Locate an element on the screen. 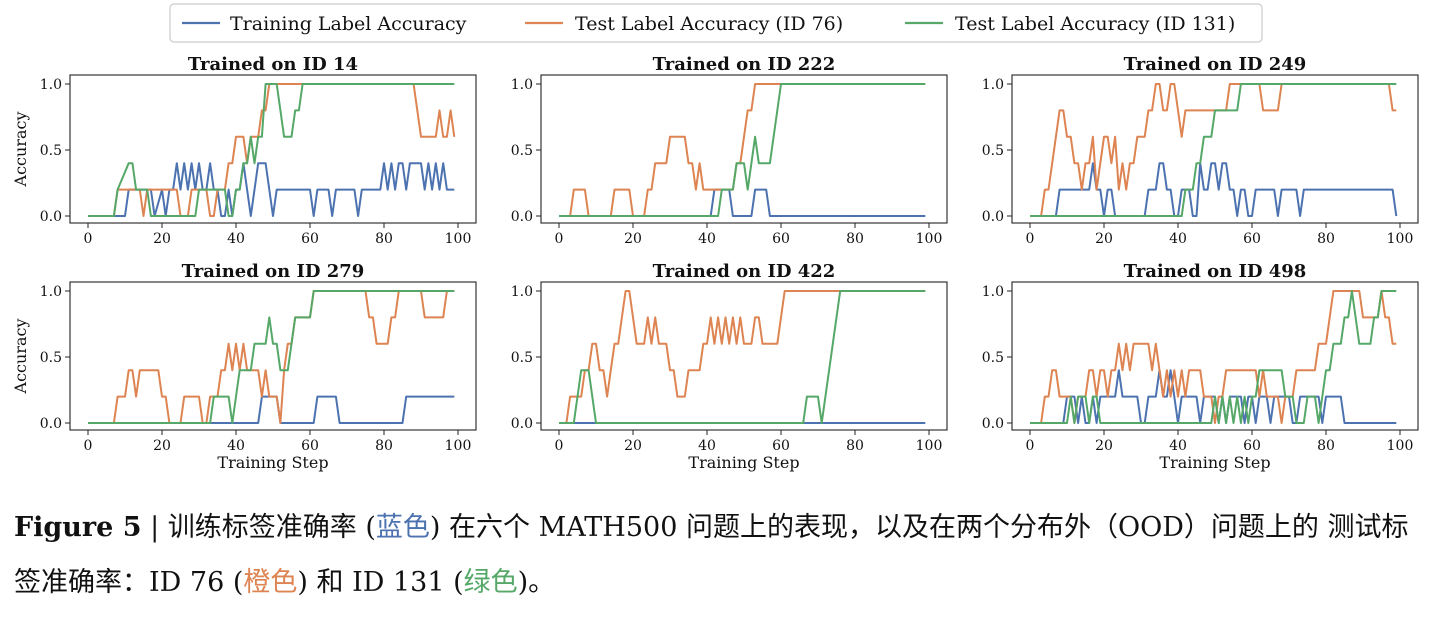 The width and height of the screenshot is (1444, 624). subplot-title: Trained on ID 249 is located at coordinates (1215, 64).